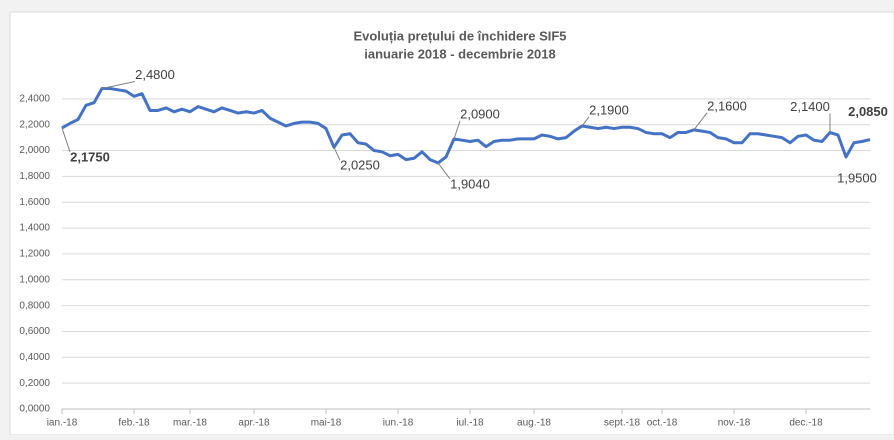 Image resolution: width=894 pixels, height=440 pixels. Describe the element at coordinates (34, 176) in the screenshot. I see `y-tick-label: 1,8000` at that location.